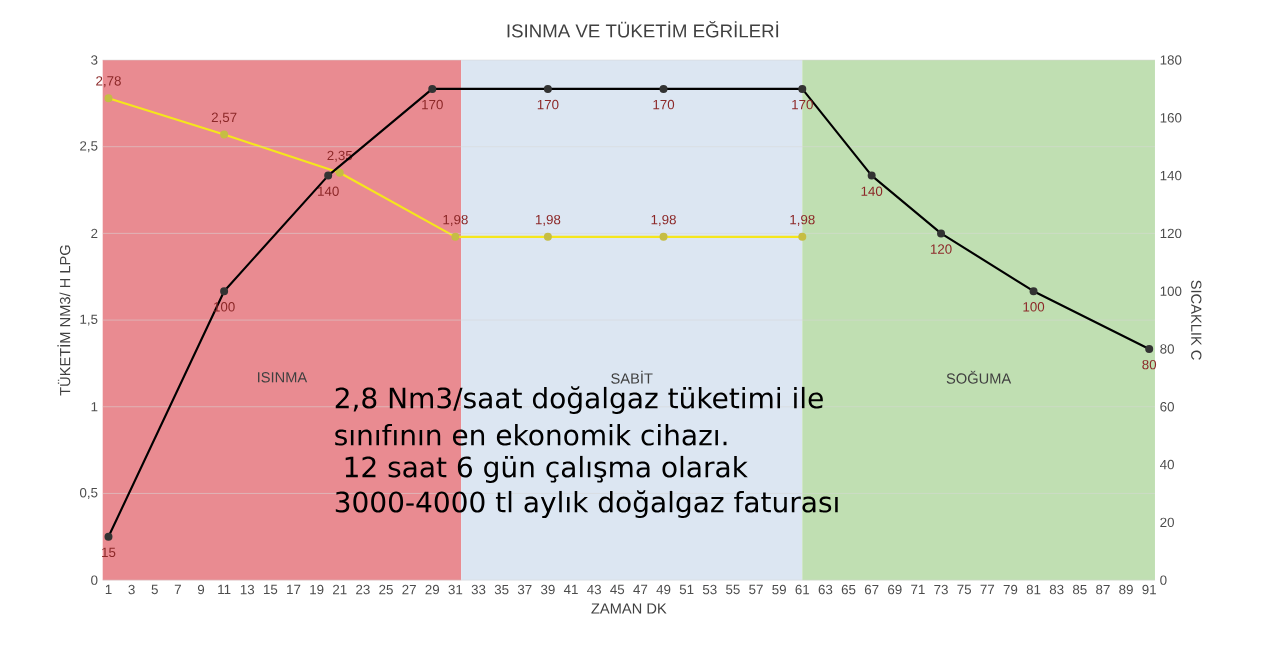 This screenshot has width=1287, height=667. What do you see at coordinates (1056, 589) in the screenshot?
I see `x-tick-label: 83` at bounding box center [1056, 589].